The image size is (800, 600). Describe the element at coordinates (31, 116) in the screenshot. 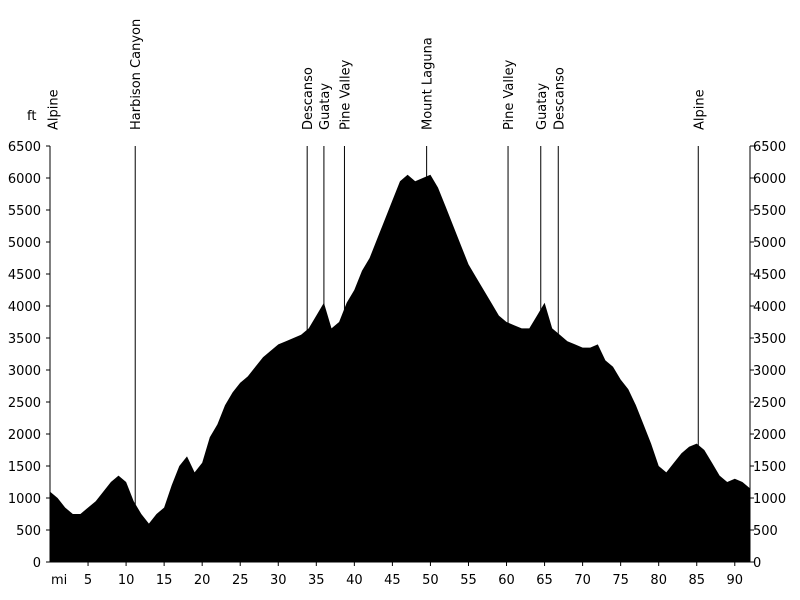

I see `y-axis-label: ft` at that location.